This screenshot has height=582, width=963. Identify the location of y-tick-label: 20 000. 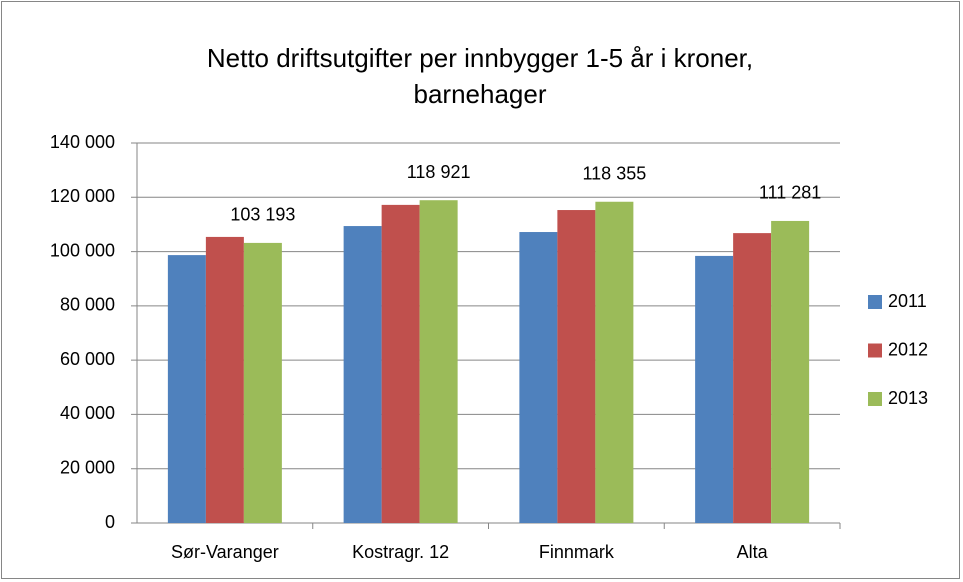
(87, 467).